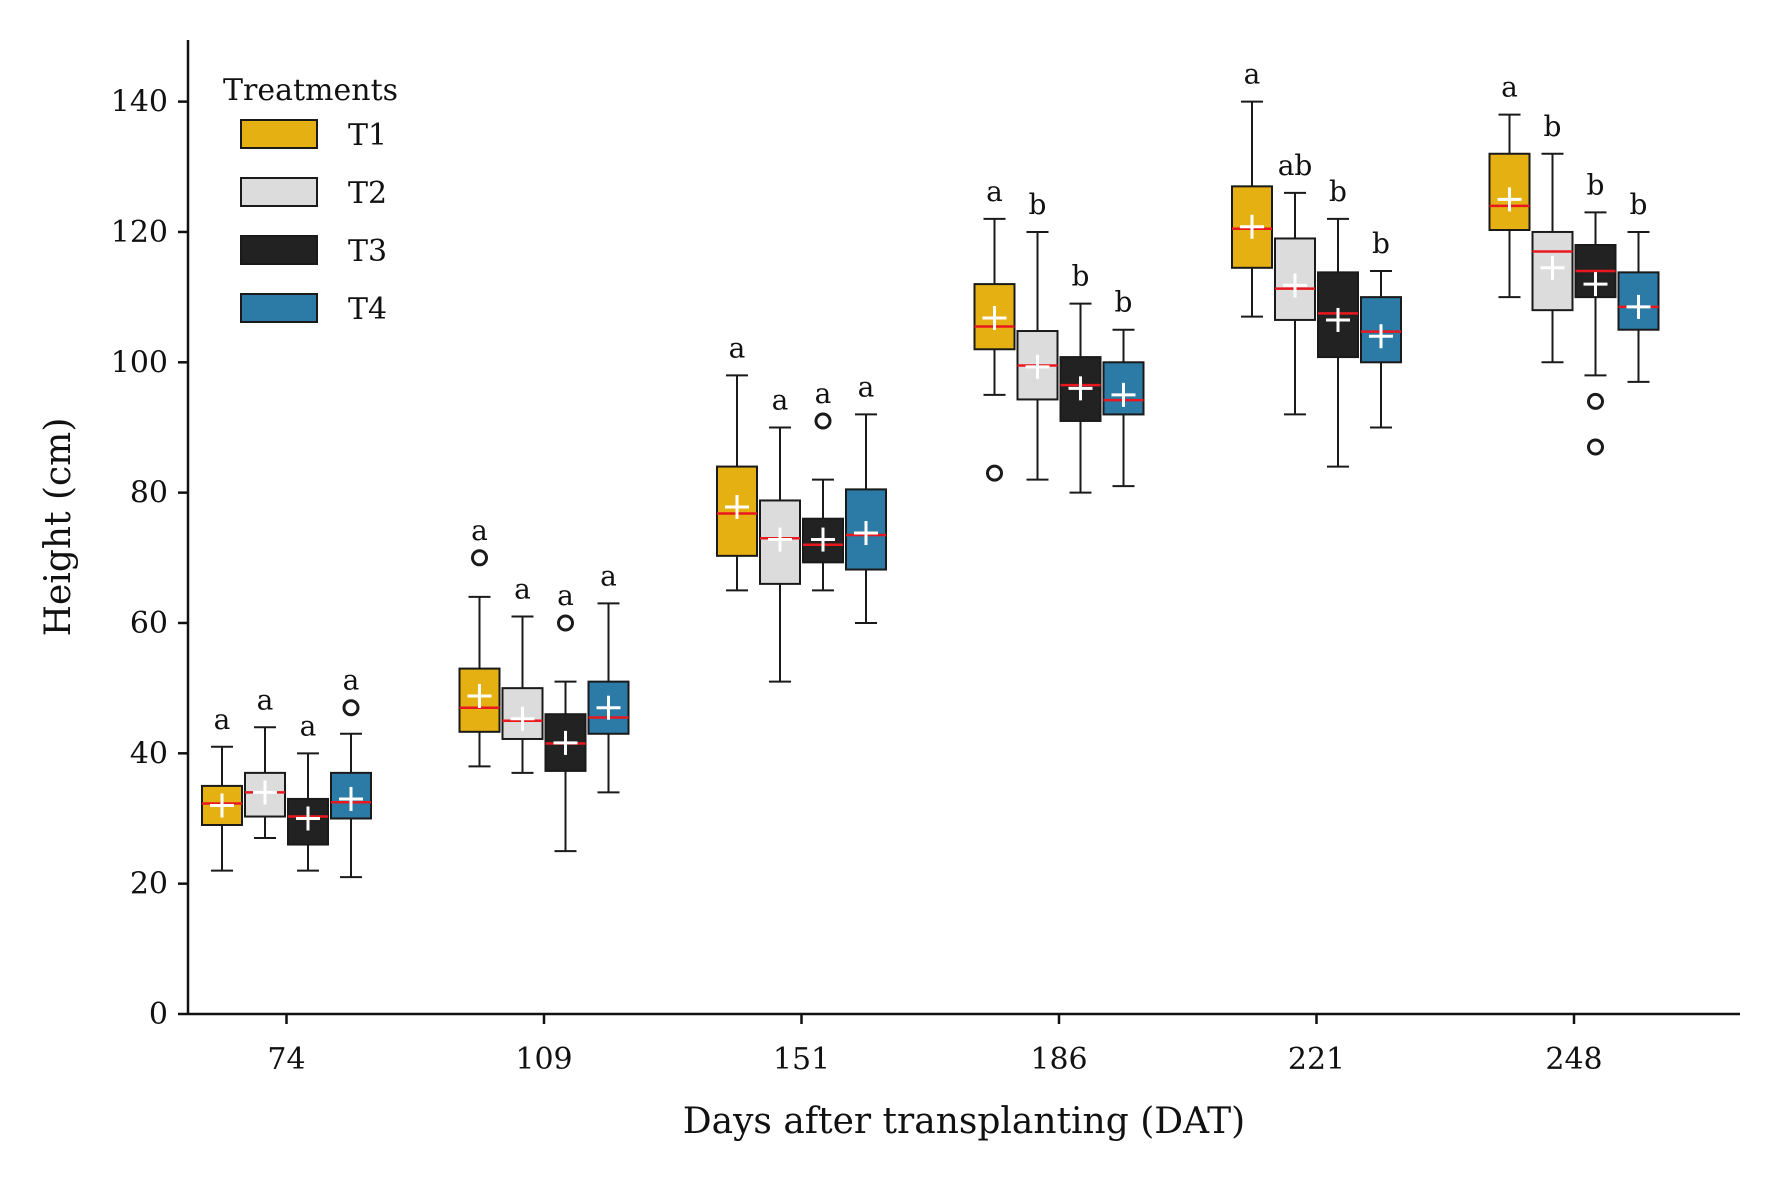 The width and height of the screenshot is (1771, 1181). What do you see at coordinates (823, 484) in the screenshot?
I see `box-t3-151: a` at bounding box center [823, 484].